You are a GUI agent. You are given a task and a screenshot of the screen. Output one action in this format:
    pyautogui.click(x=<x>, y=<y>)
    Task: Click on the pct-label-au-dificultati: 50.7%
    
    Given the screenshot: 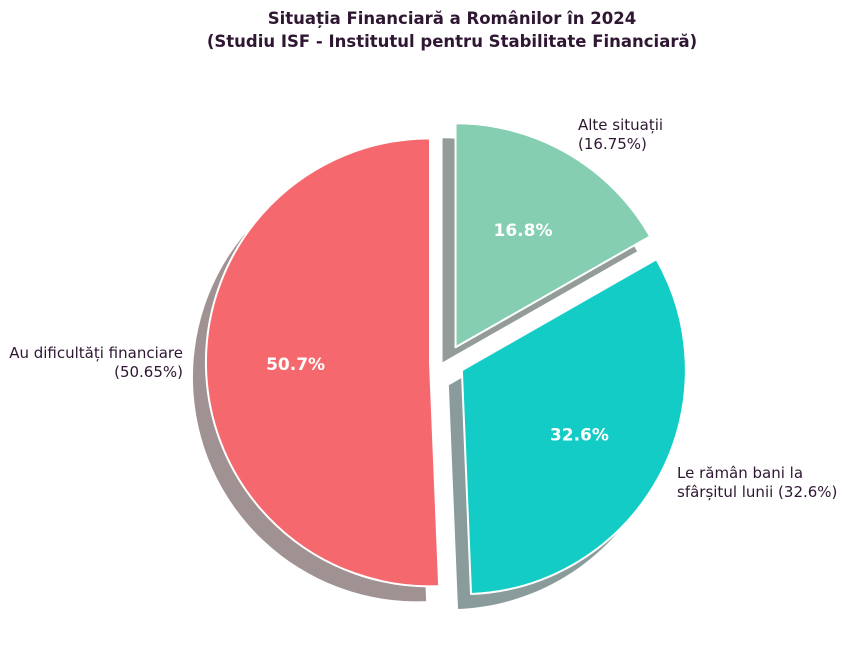 What is the action you would take?
    pyautogui.click(x=295, y=365)
    